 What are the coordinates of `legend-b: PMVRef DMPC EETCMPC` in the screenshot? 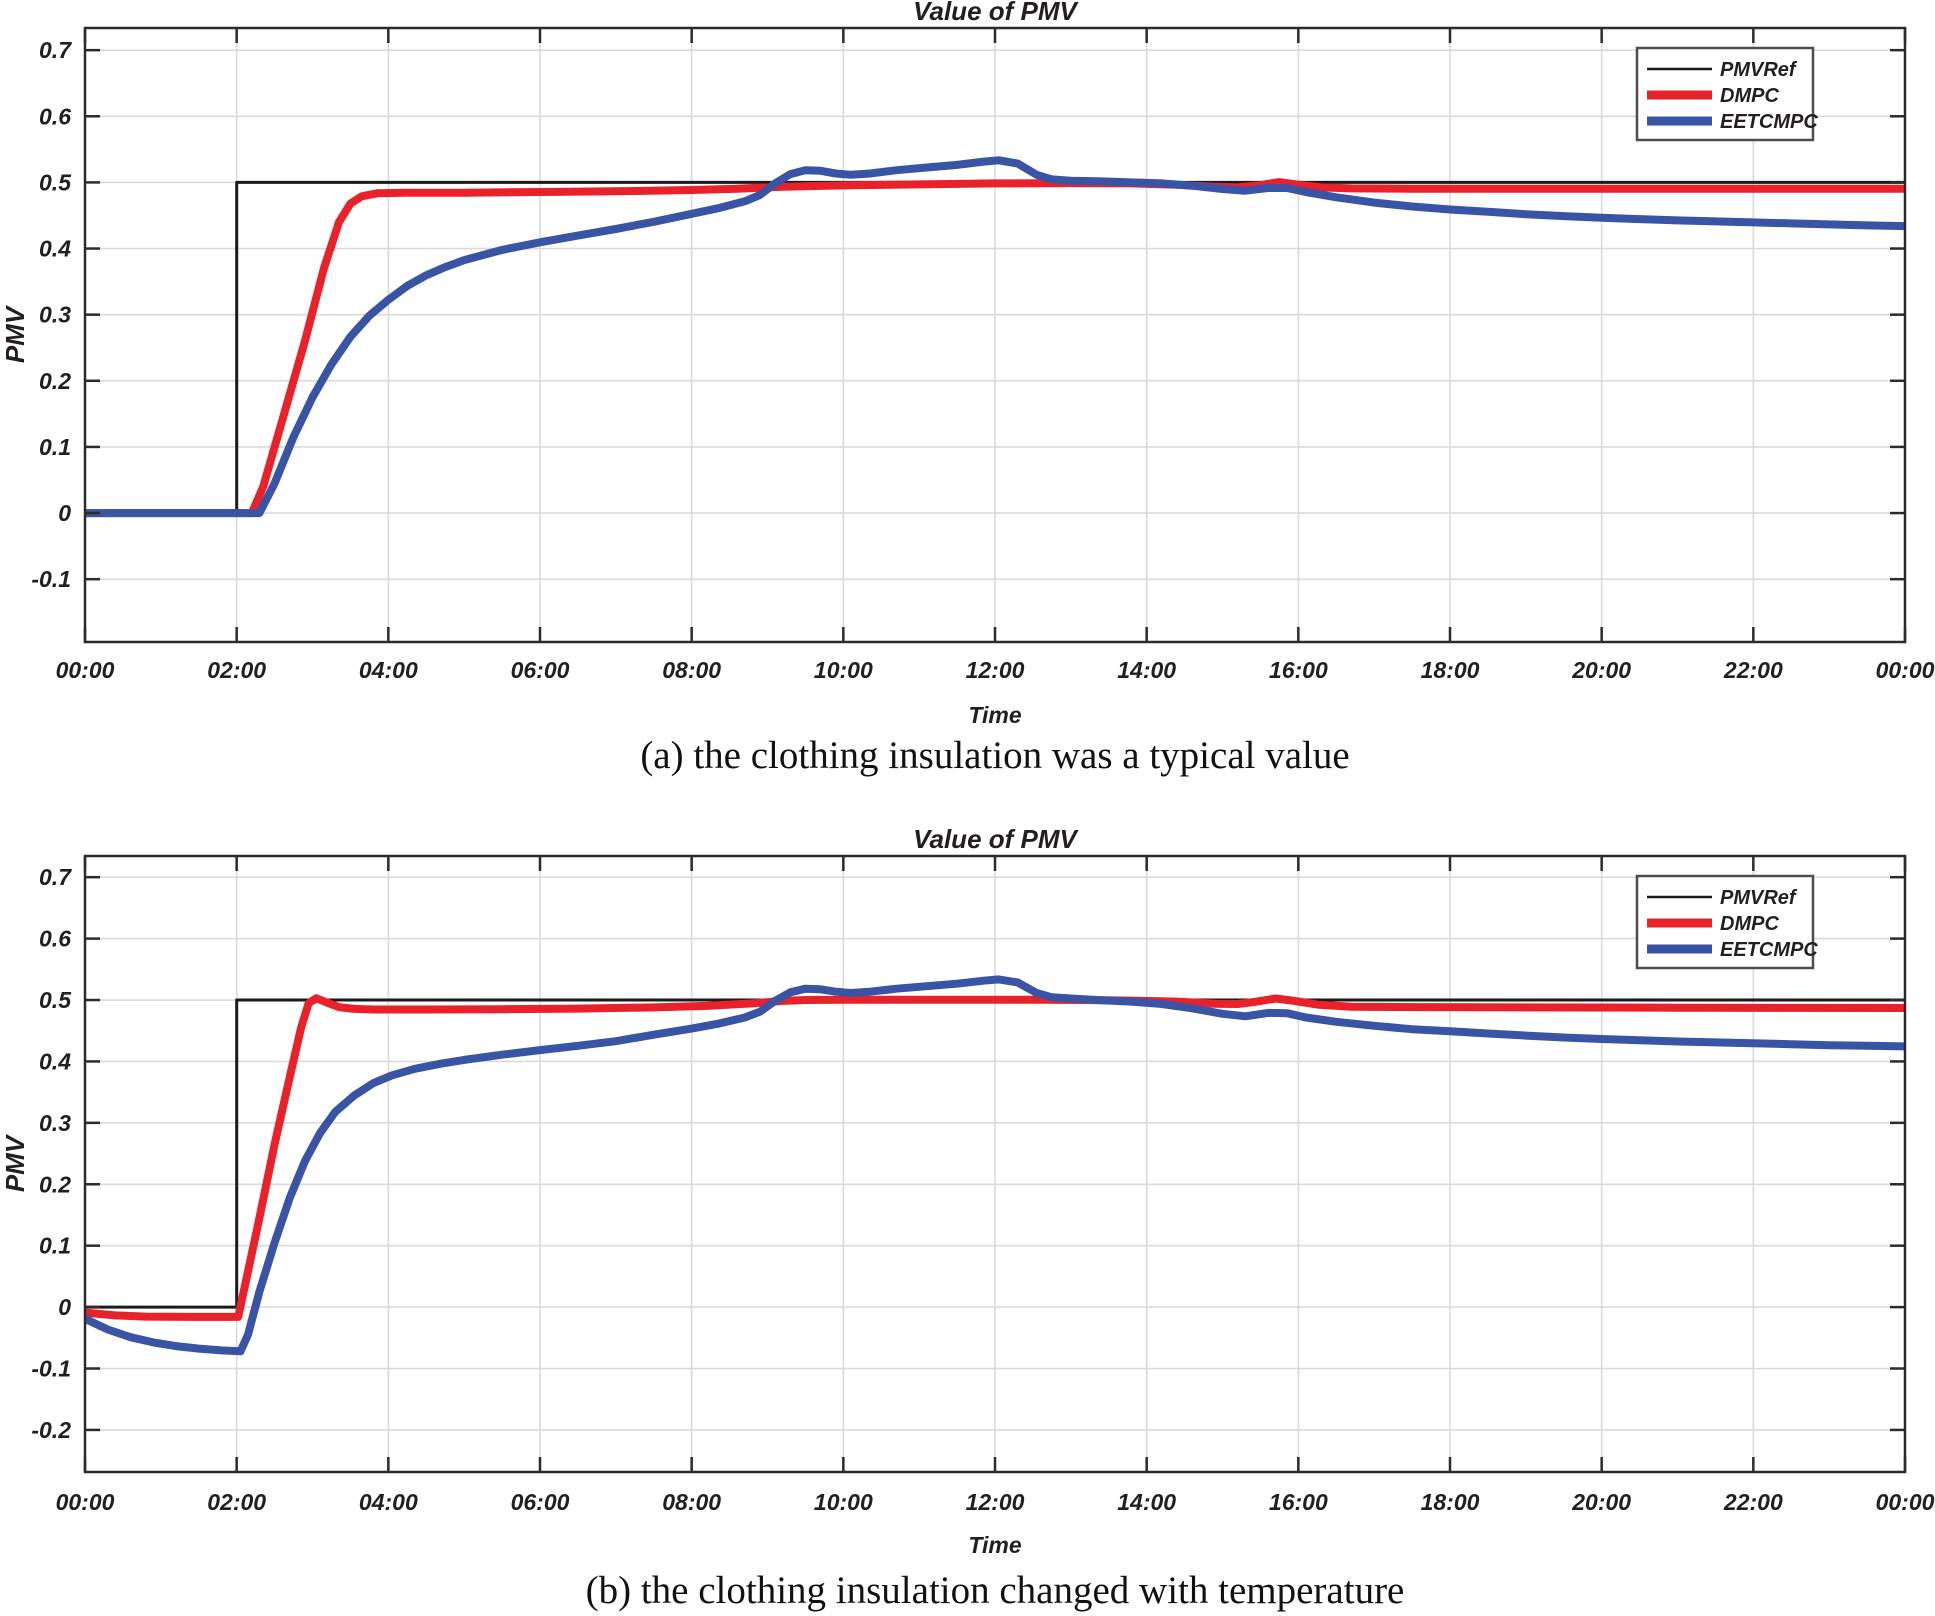 It's located at (1726, 922).